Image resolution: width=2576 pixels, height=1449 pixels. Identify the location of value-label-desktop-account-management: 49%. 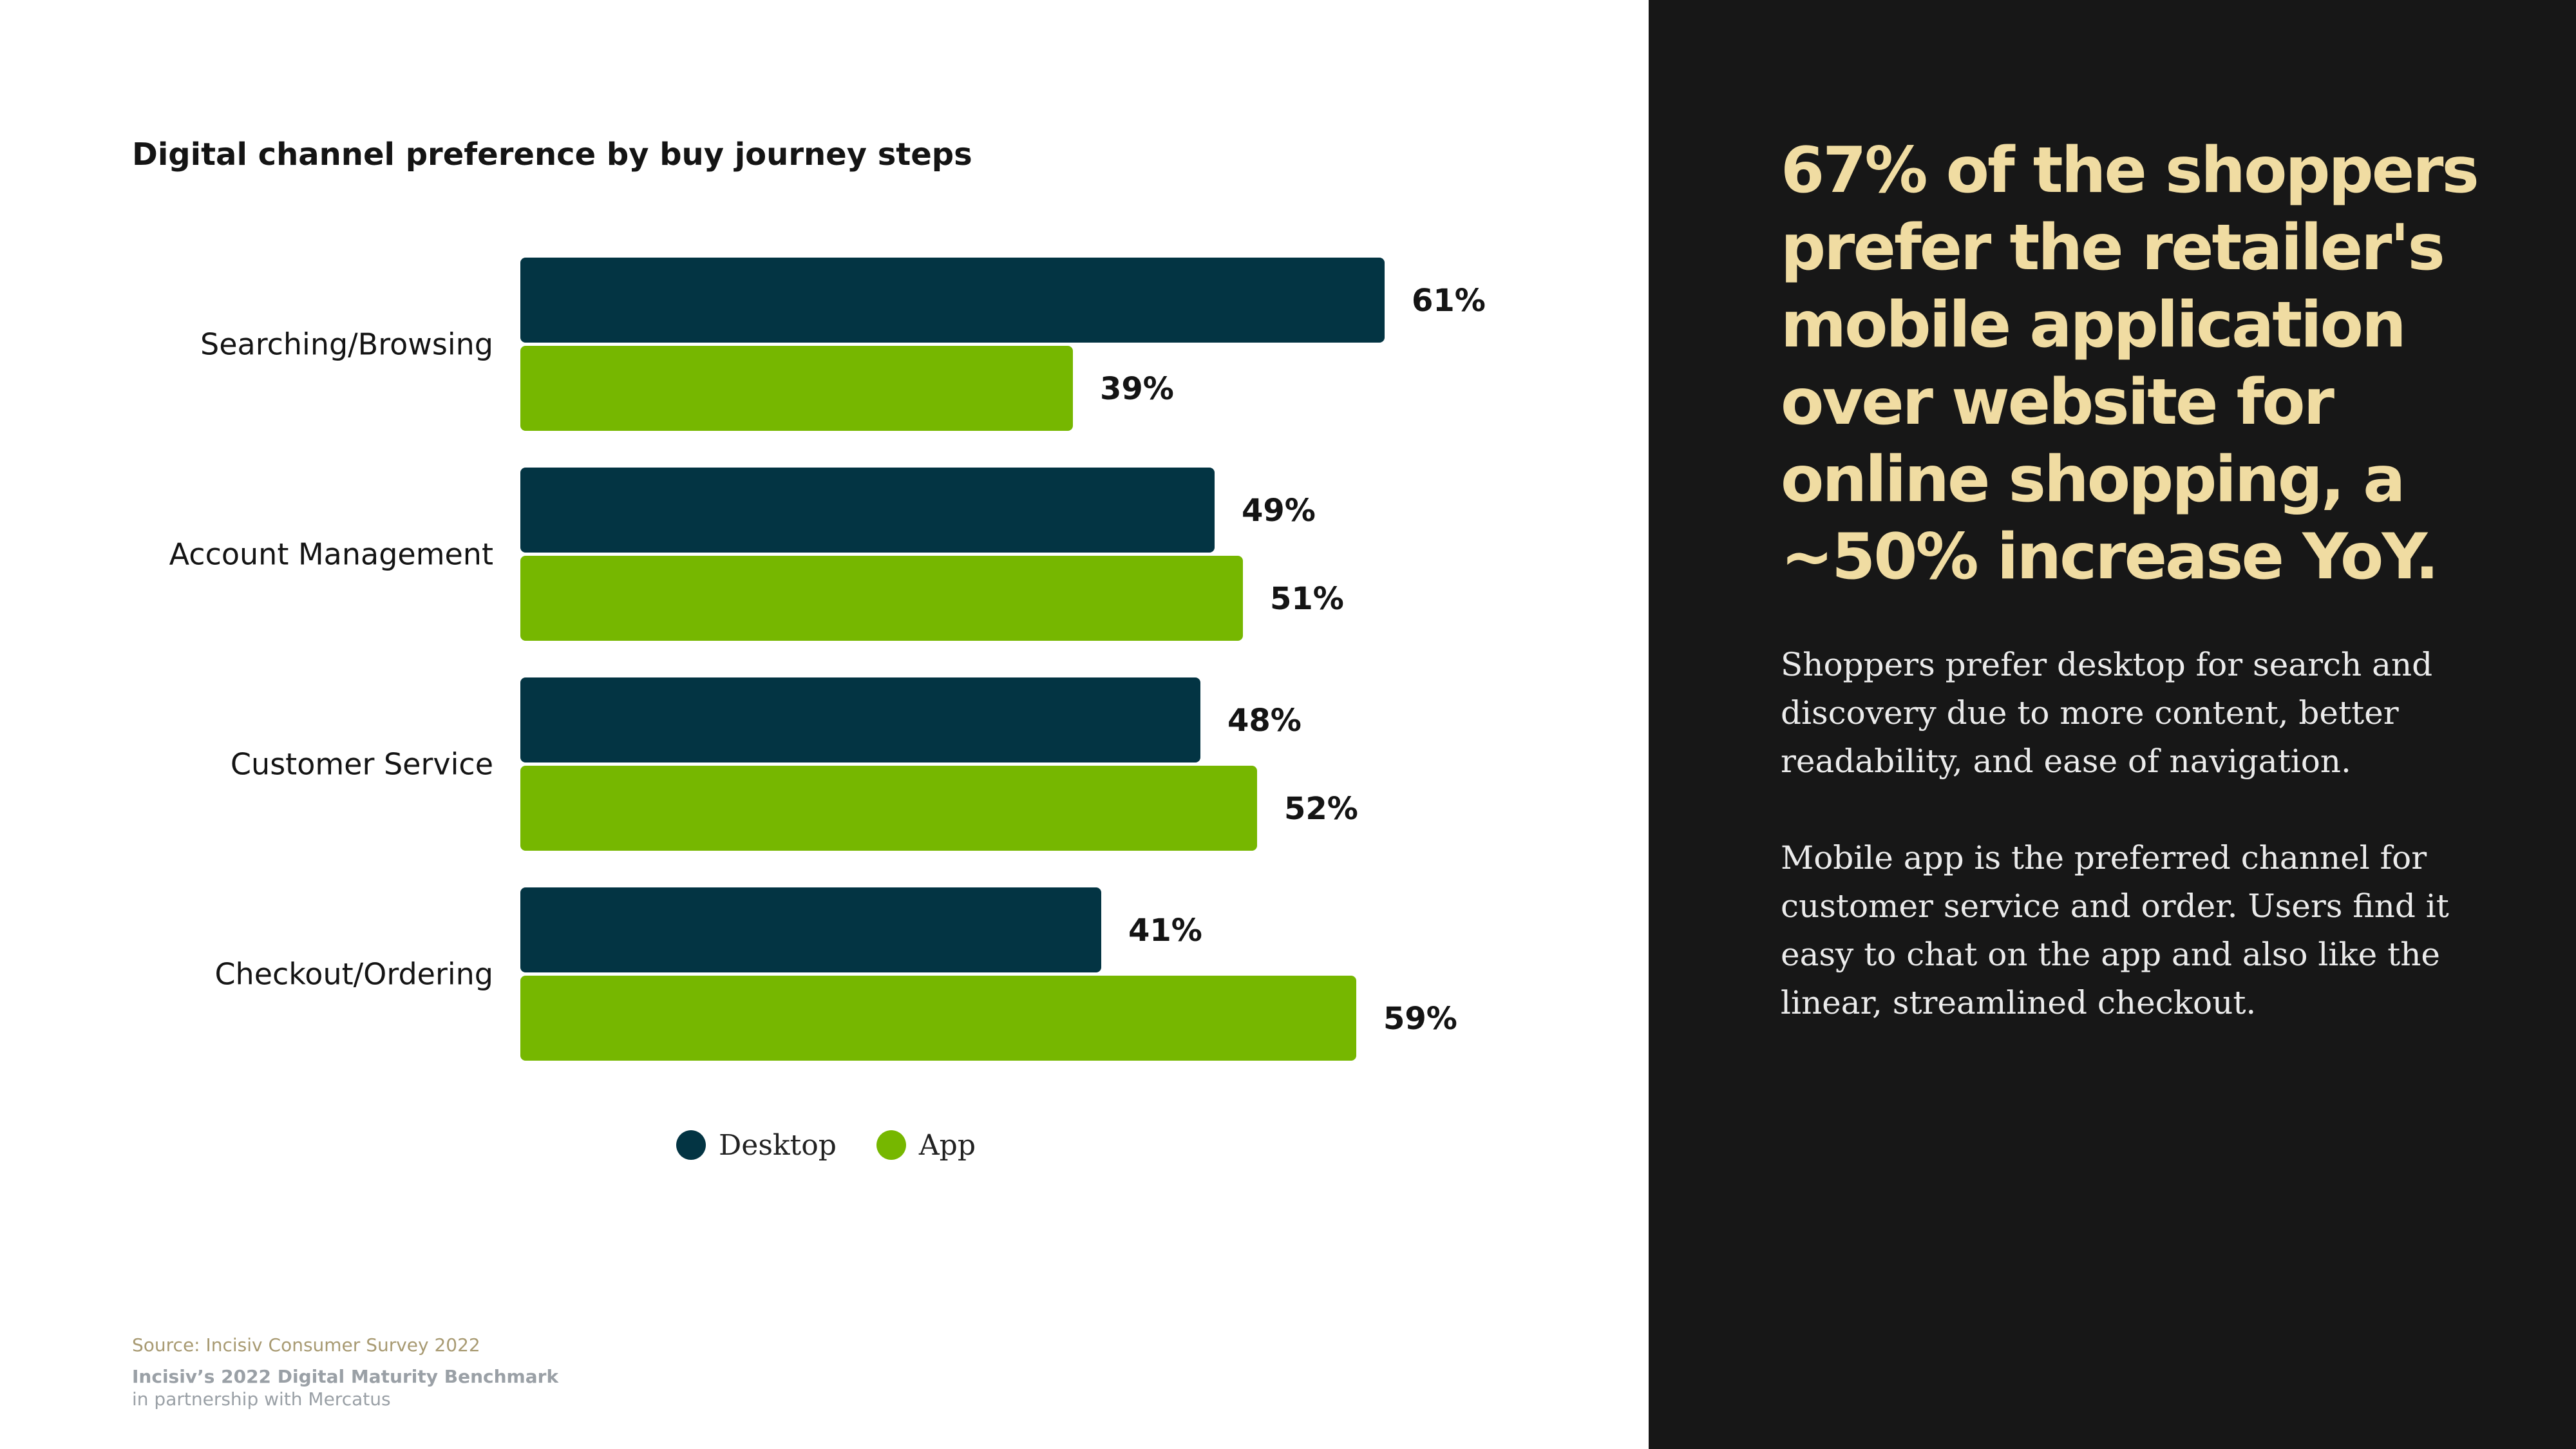
(1279, 511).